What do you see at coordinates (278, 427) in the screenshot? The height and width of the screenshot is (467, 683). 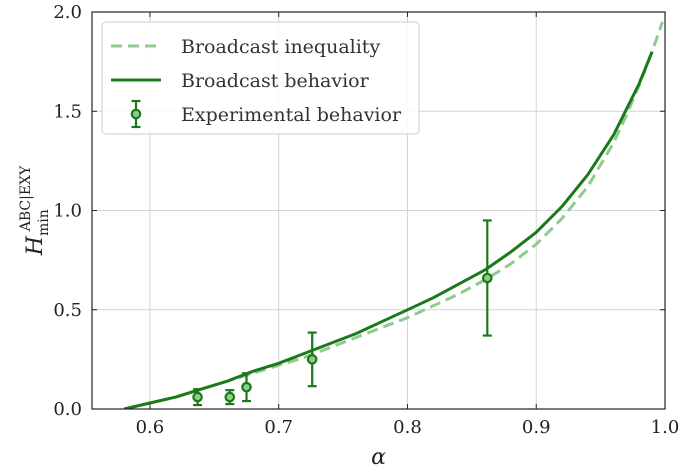 I see `x-tick-label: 0.7` at bounding box center [278, 427].